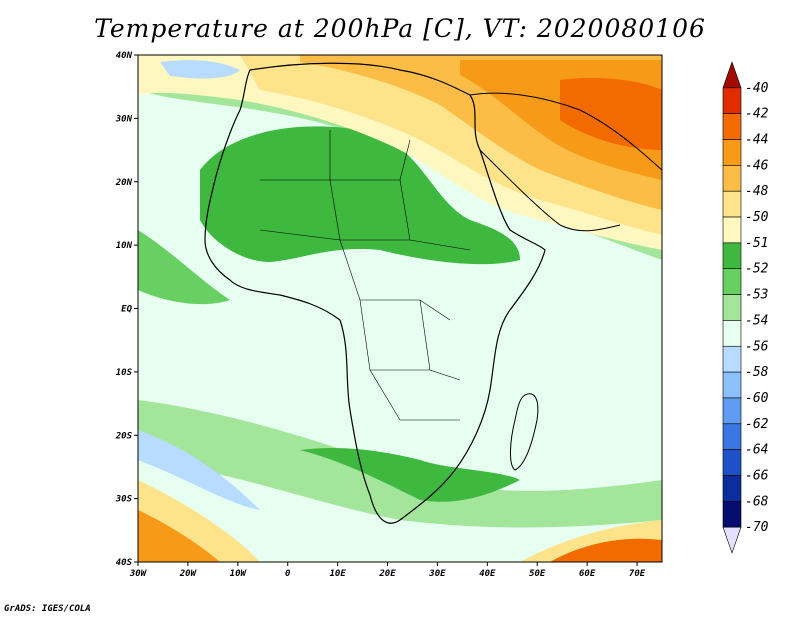  Describe the element at coordinates (138, 574) in the screenshot. I see `lon-label: 30W` at that location.